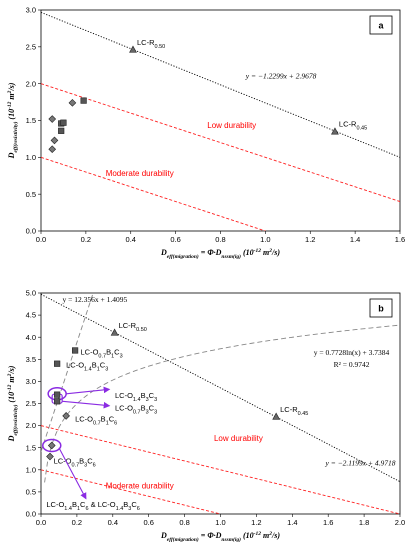 This screenshot has height=550, width=409. I want to click on x-tick-label: 0.6, so click(148, 522).